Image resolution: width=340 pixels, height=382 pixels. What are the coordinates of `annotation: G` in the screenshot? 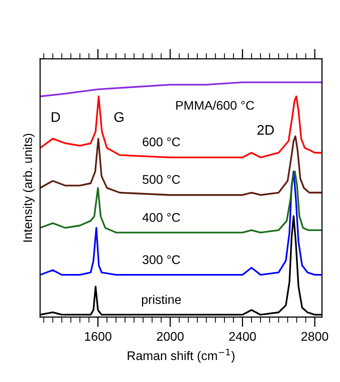 It's located at (119, 117).